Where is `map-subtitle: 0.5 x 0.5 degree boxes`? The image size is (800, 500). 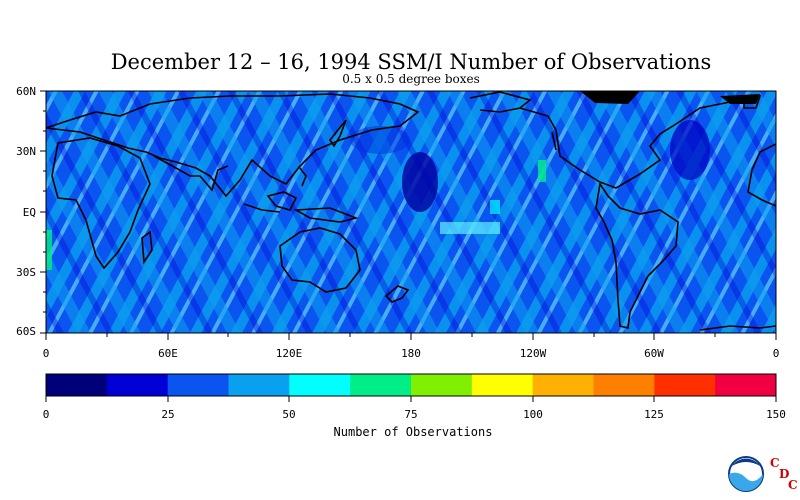
map-subtitle: 0.5 x 0.5 degree boxes is located at coordinates (411, 79).